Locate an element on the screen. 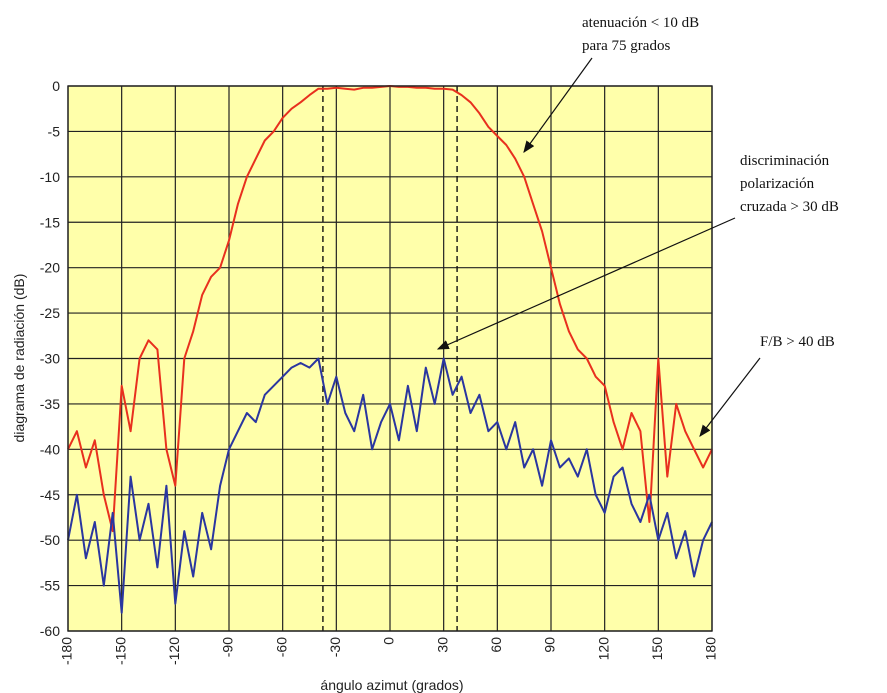  y-tick-label: -20 is located at coordinates (50, 268).